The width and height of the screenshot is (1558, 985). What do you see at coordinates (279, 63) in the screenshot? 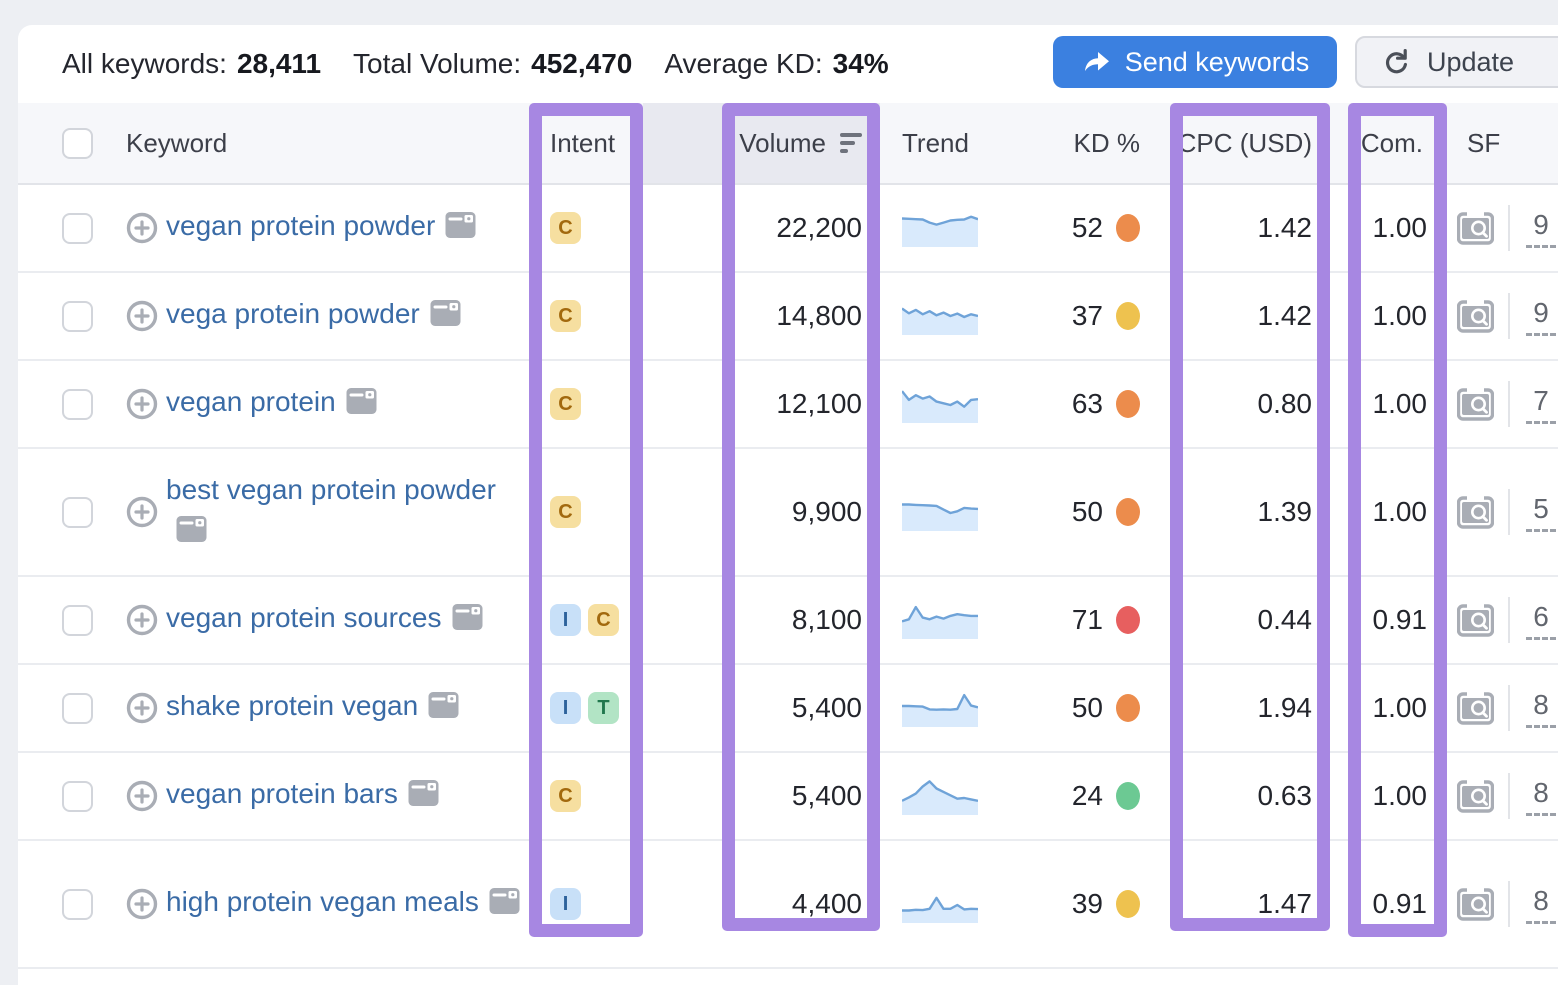
I see `all-keywords-value: 28,411` at bounding box center [279, 63].